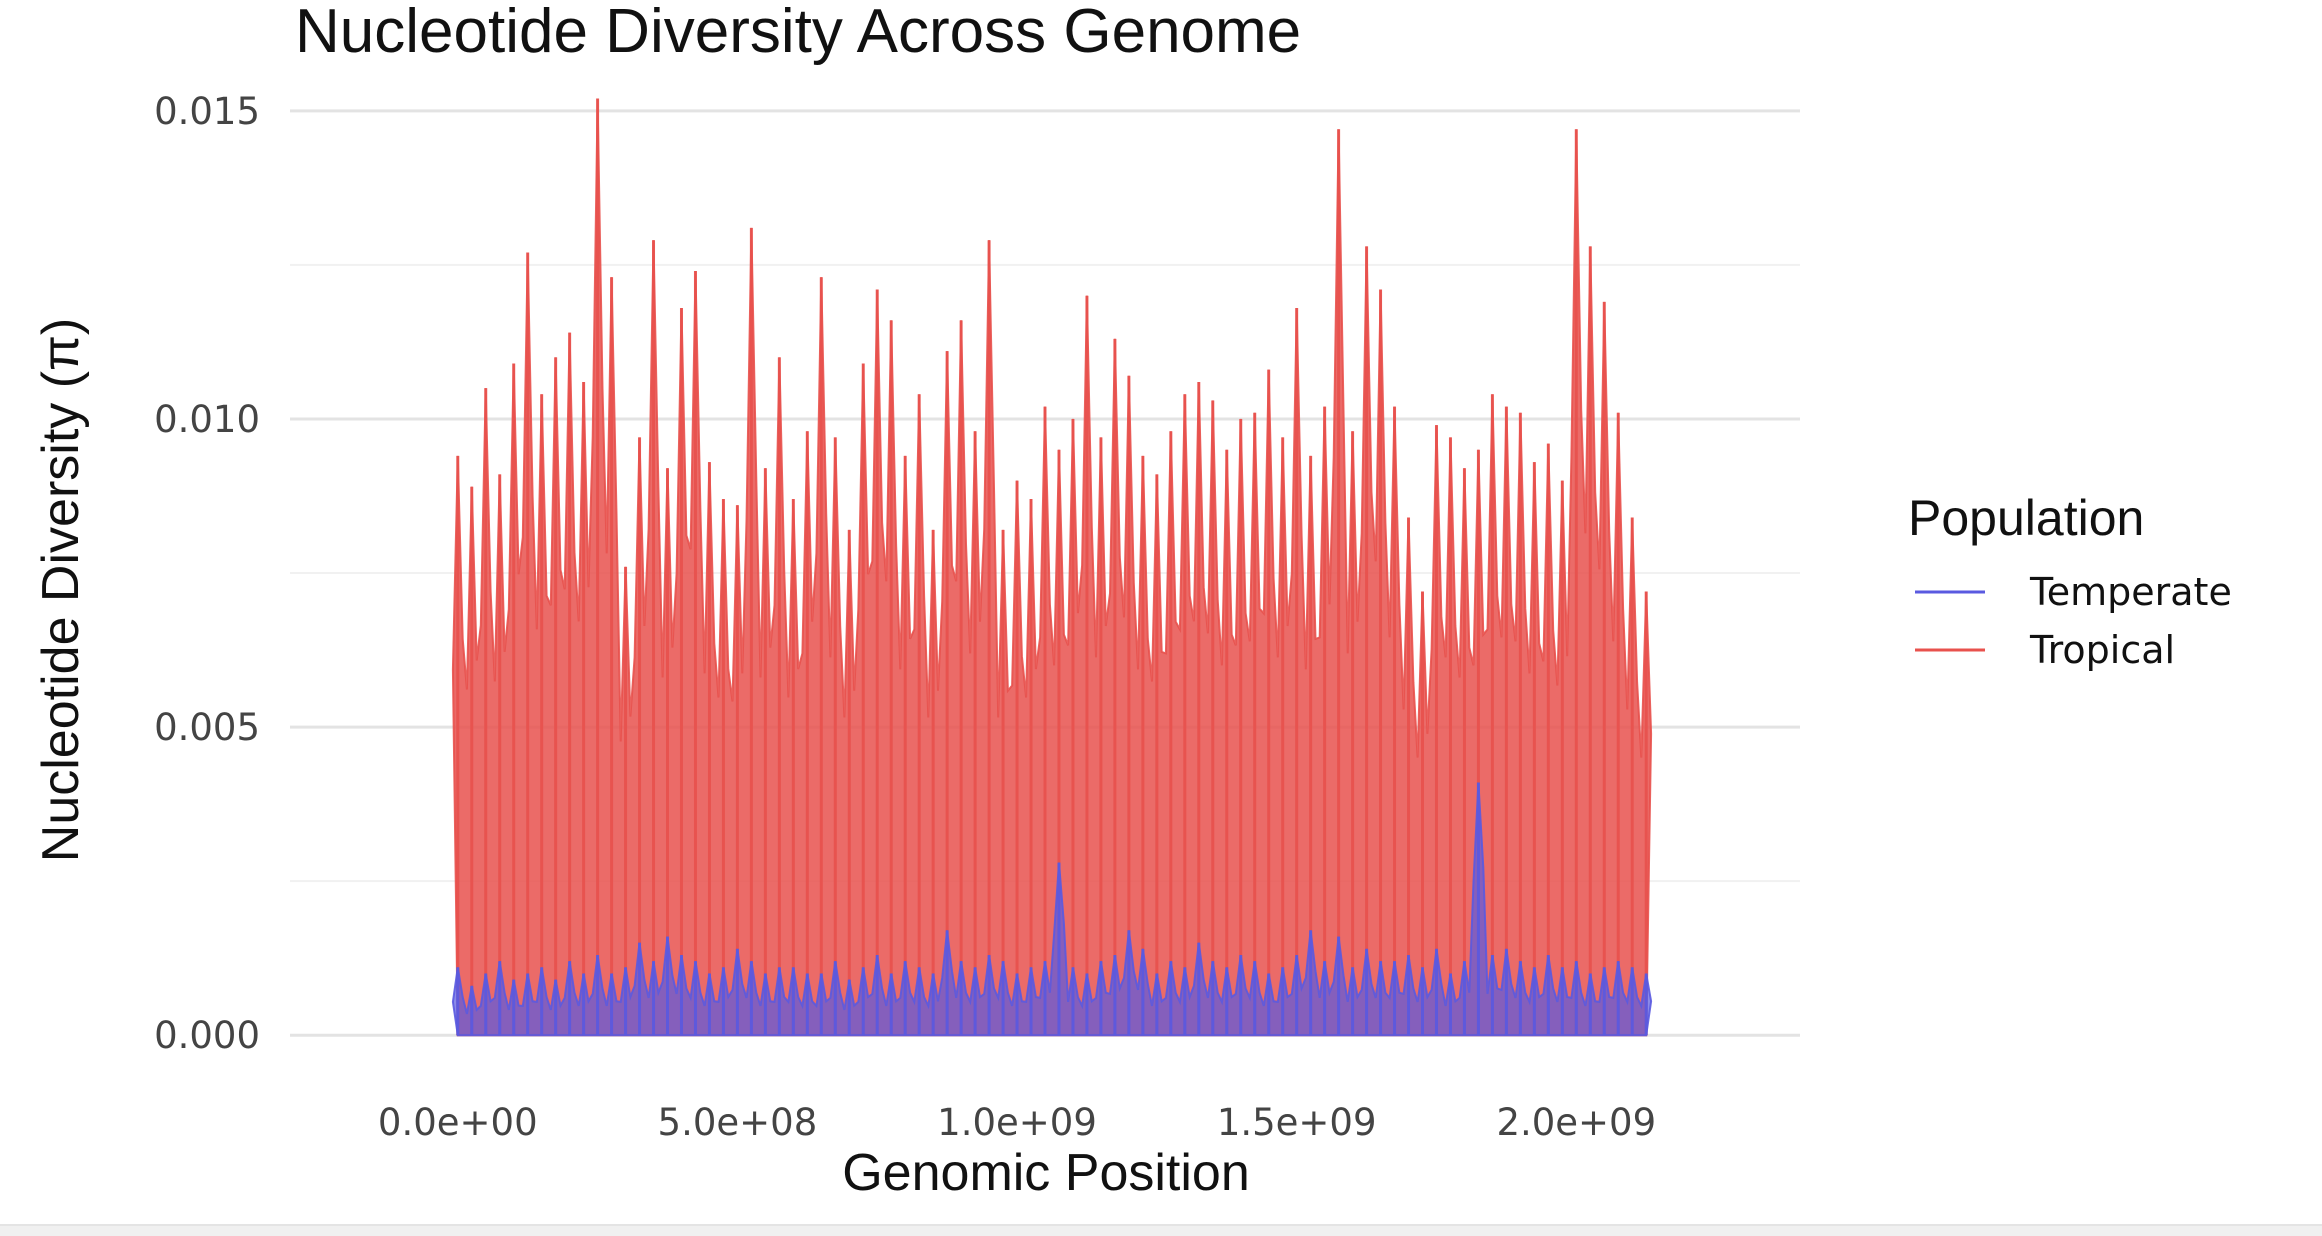 This screenshot has height=1236, width=2322. Describe the element at coordinates (1576, 1122) in the screenshot. I see `x-tick-label: 2.0e+09` at that location.